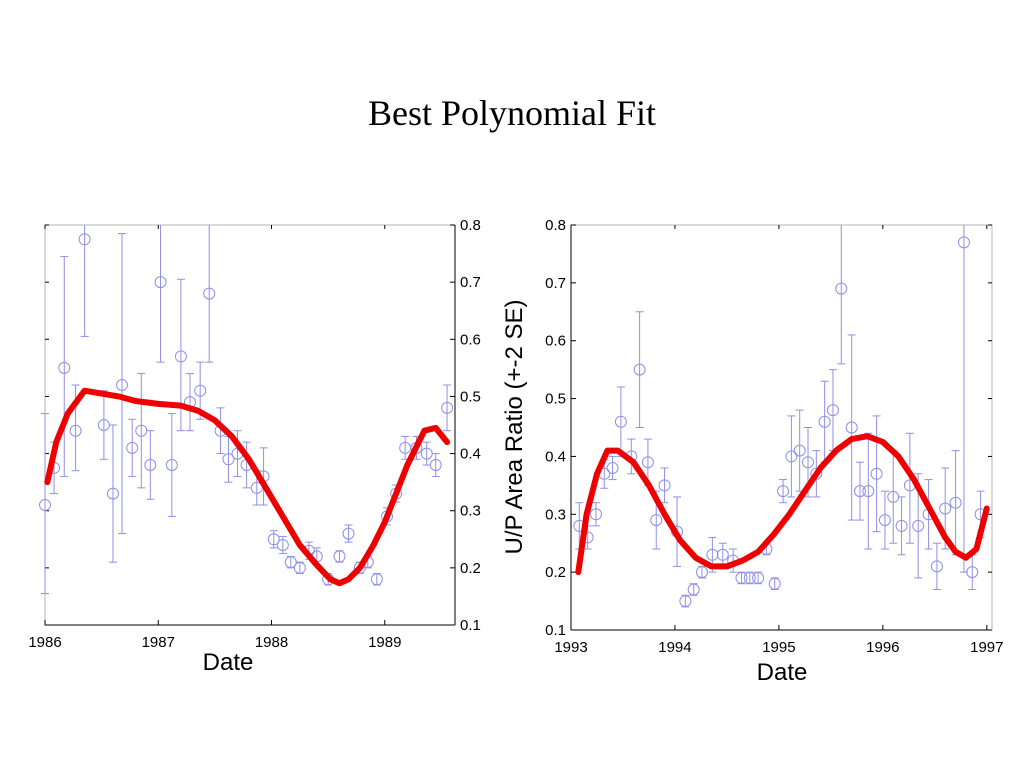 The width and height of the screenshot is (1024, 768). I want to click on x-tick-label: 1989, so click(384, 642).